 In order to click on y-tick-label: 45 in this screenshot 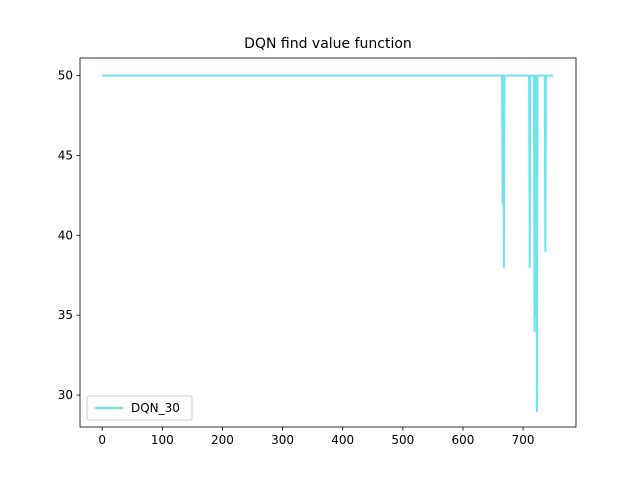, I will do `click(65, 155)`.